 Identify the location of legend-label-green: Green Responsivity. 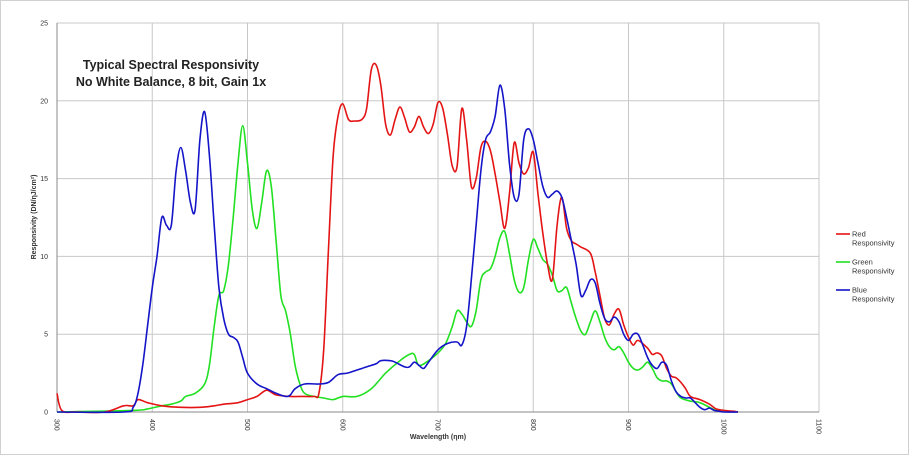
(873, 267).